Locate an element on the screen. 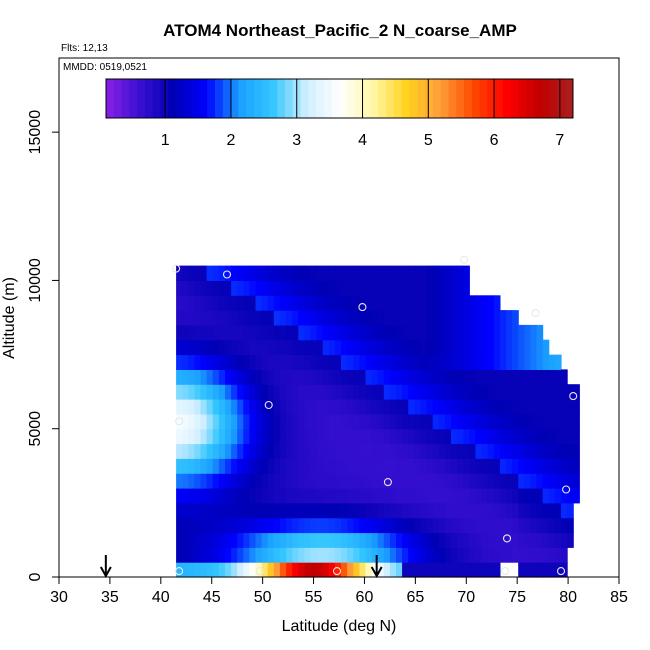 The width and height of the screenshot is (650, 650). x-tick-label: 45 is located at coordinates (212, 597).